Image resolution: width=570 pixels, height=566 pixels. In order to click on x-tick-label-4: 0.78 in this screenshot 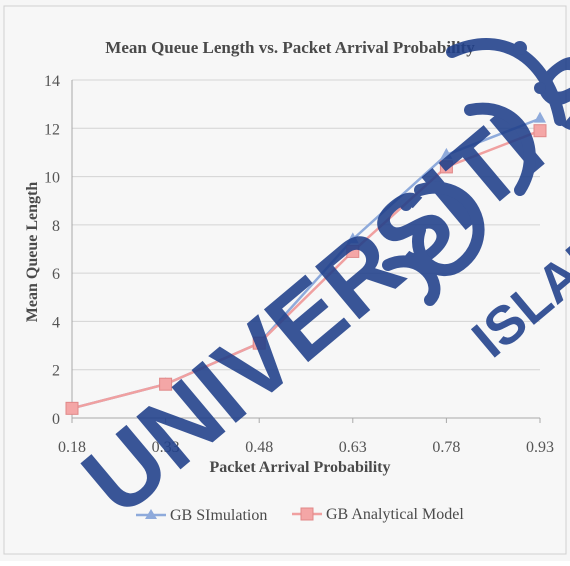, I will do `click(446, 447)`.